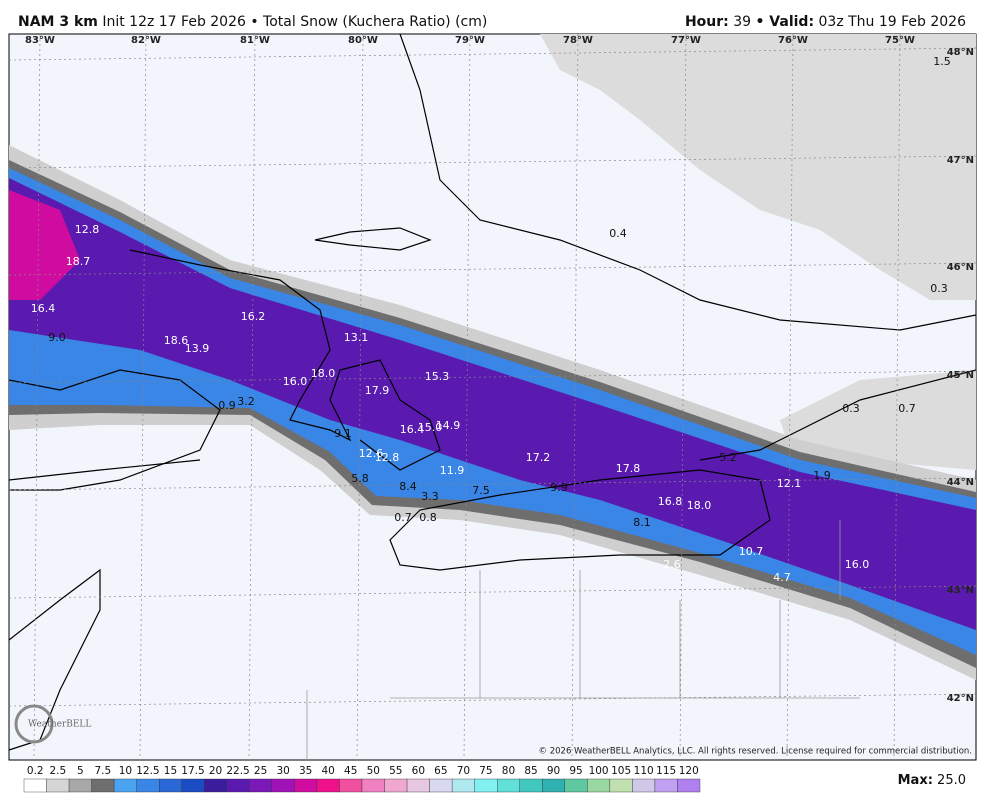 The width and height of the screenshot is (984, 812). Describe the element at coordinates (114, 430) in the screenshot. I see `lake-huron-west-shore` at that location.